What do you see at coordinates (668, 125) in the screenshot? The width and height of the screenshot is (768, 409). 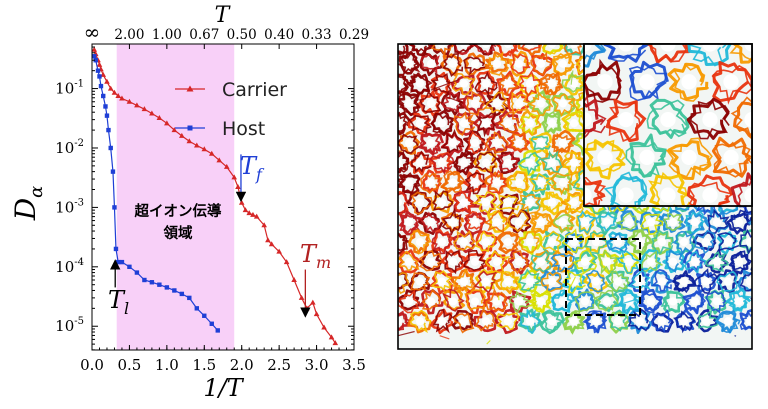 I see `inset-trajectories` at bounding box center [668, 125].